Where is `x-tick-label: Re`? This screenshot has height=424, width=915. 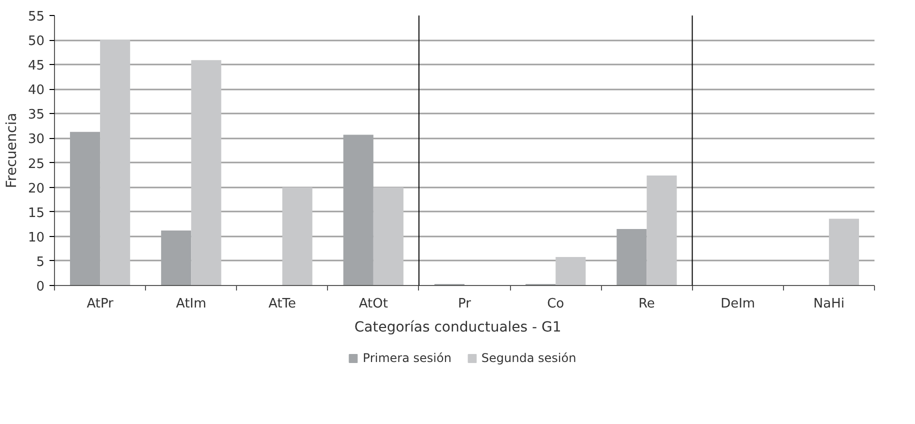 x-tick-label: Re is located at coordinates (646, 304).